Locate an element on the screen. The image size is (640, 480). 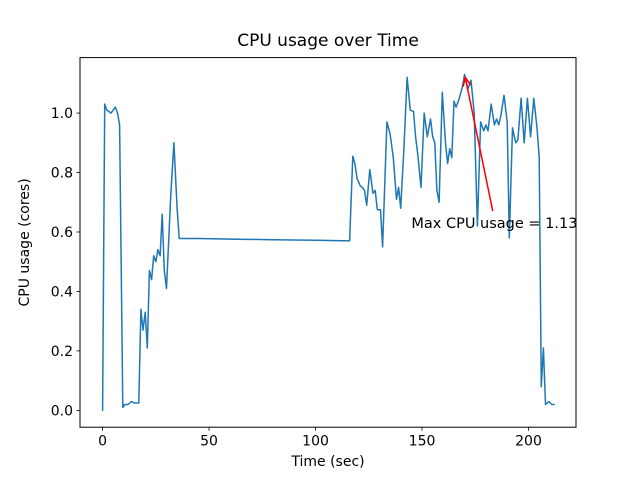
y-axis-label: CPU usage (cores) is located at coordinates (25, 242).